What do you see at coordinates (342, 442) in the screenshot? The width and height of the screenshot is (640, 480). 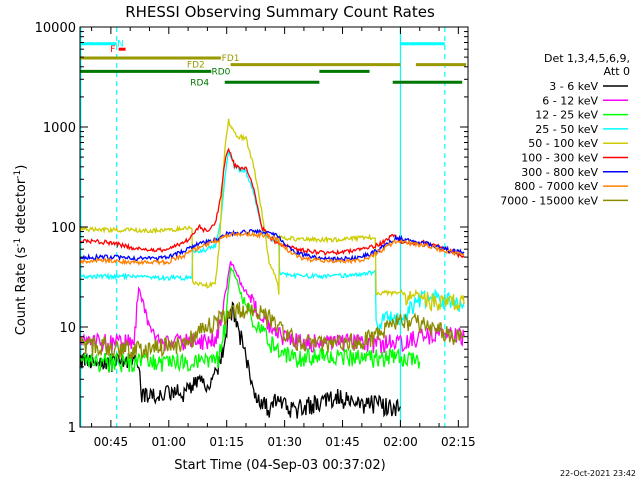 I see `x-tick-label: 01:45` at bounding box center [342, 442].